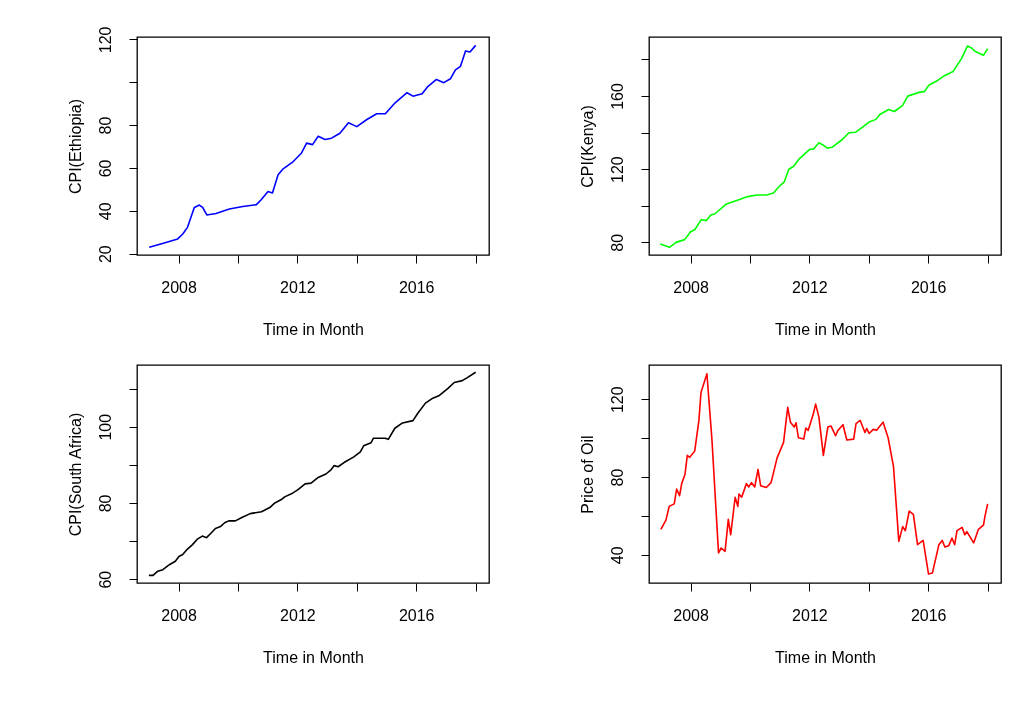 Image resolution: width=1034 pixels, height=707 pixels. I want to click on y-tick-label: 20, so click(105, 254).